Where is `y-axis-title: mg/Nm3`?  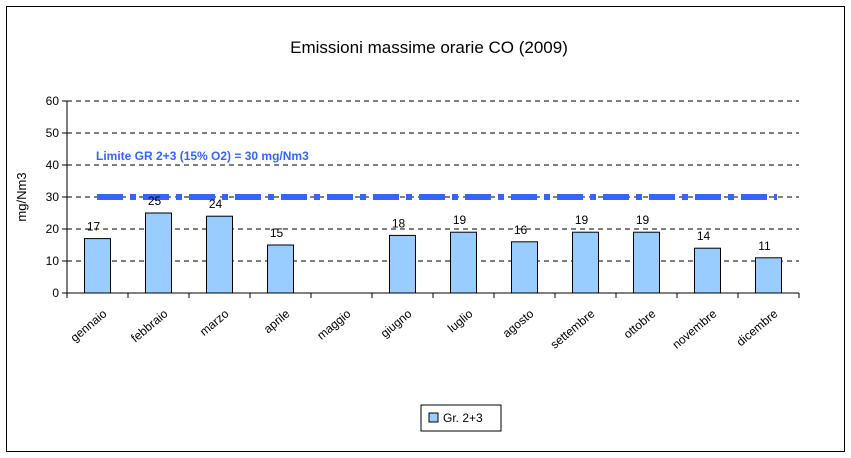 y-axis-title: mg/Nm3 is located at coordinates (21, 196).